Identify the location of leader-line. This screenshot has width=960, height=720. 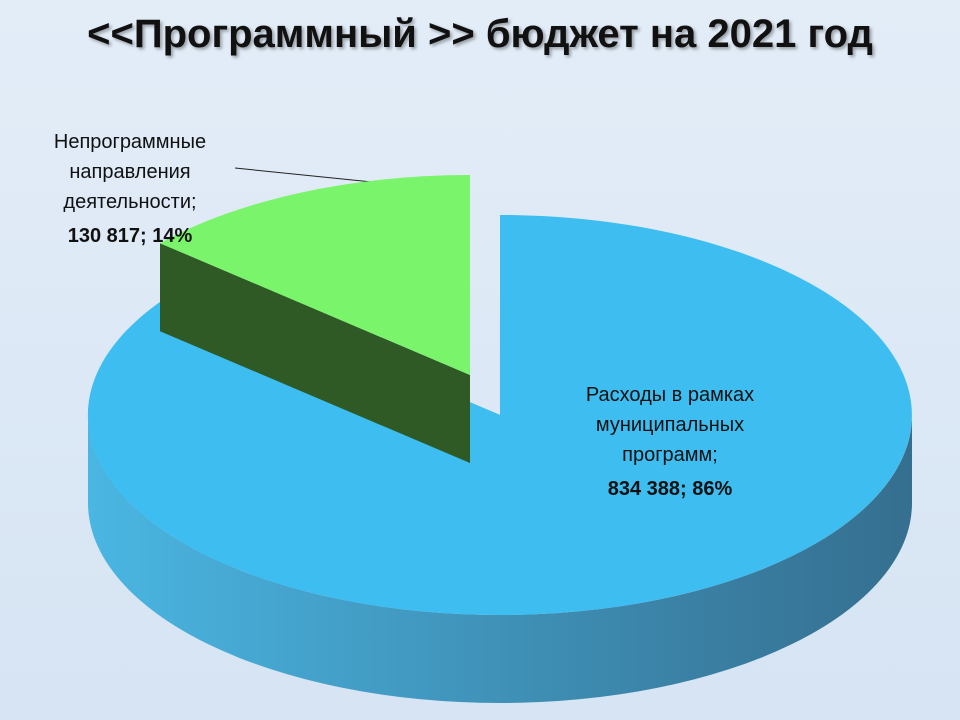
(303, 175).